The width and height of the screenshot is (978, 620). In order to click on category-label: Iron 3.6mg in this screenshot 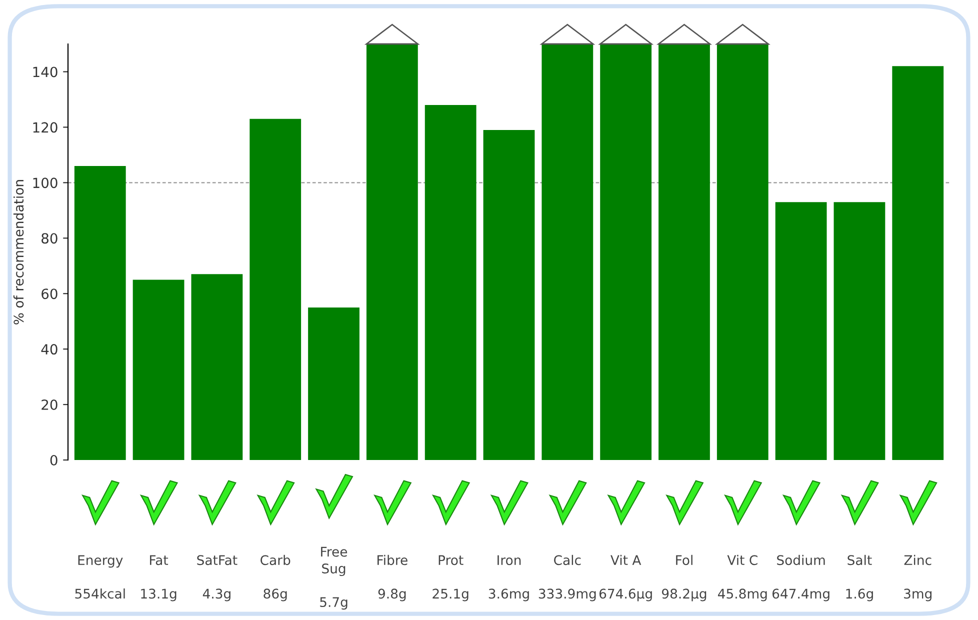, I will do `click(508, 578)`.